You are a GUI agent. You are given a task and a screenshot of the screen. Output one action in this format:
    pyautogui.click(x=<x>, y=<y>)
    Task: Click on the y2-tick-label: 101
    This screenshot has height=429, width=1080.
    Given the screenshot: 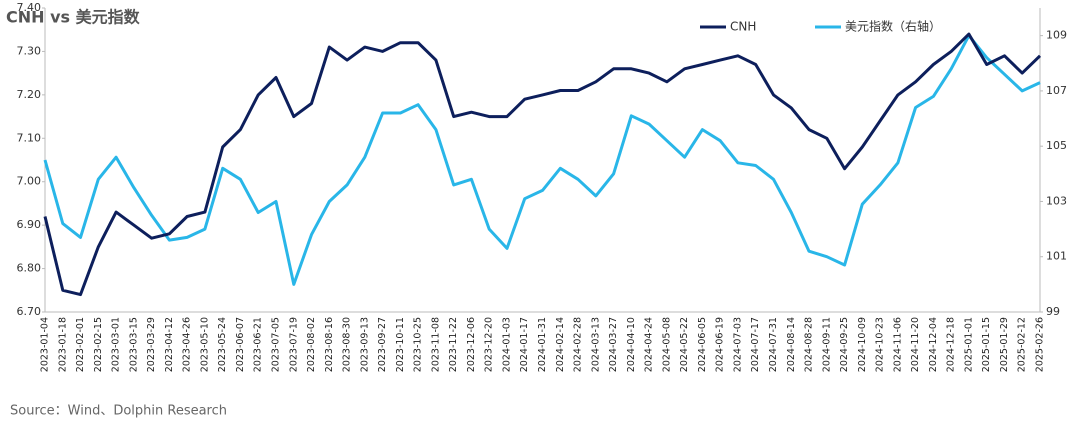 What is the action you would take?
    pyautogui.click(x=1056, y=256)
    